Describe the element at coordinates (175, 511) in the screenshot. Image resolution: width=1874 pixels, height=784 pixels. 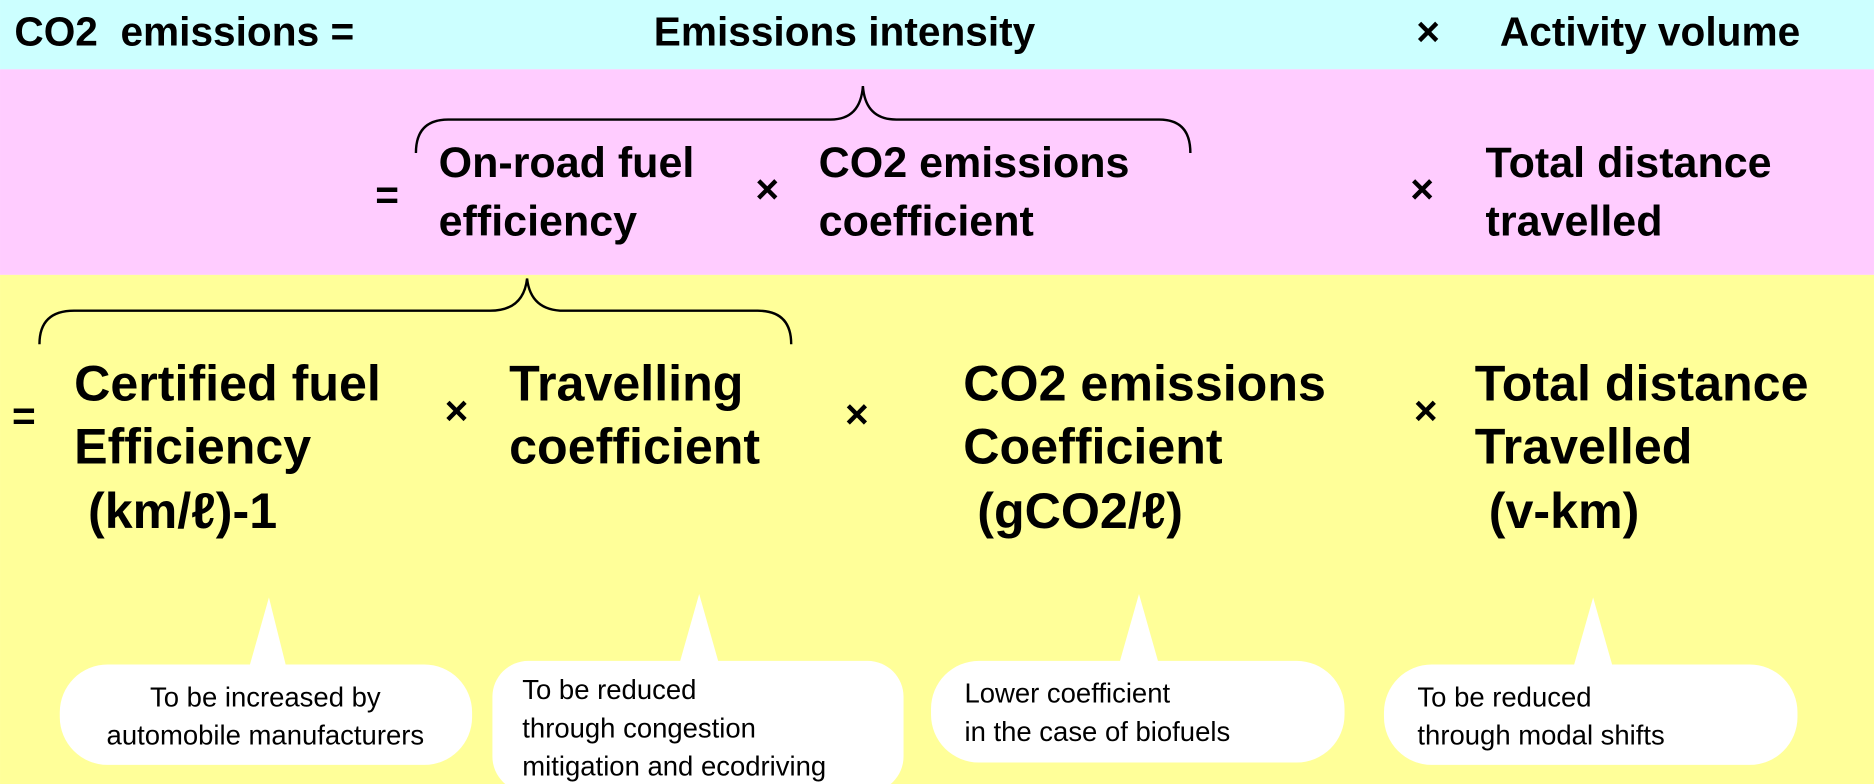
I see `term: (km/ℓ)-1` at that location.